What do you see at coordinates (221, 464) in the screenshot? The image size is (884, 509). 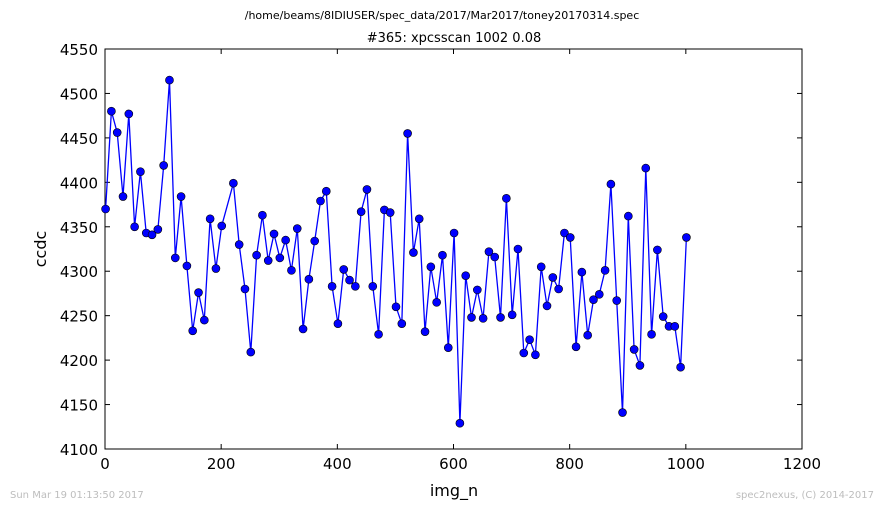 I see `x-tick-label: 200` at bounding box center [221, 464].